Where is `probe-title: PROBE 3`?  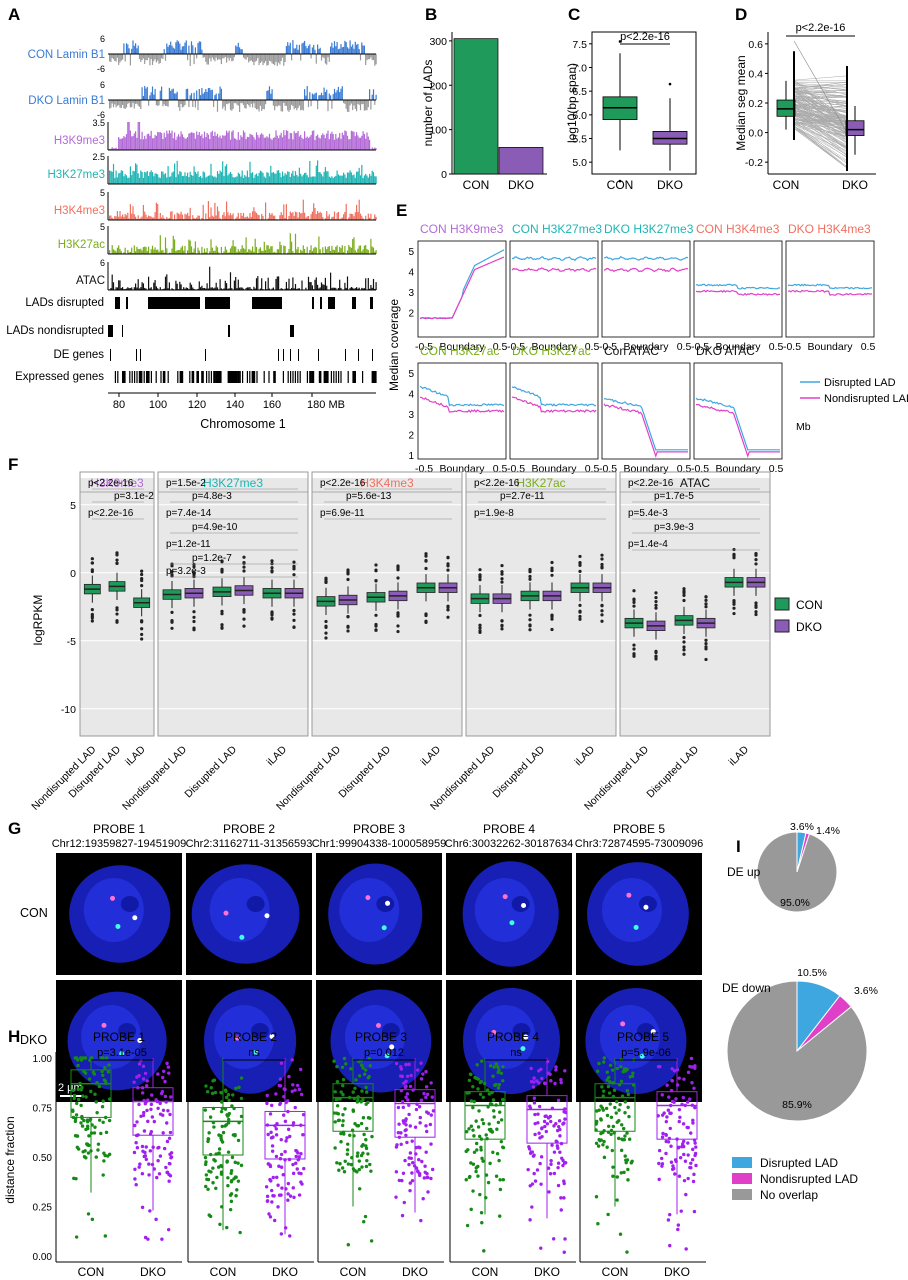 probe-title: PROBE 3 is located at coordinates (379, 829).